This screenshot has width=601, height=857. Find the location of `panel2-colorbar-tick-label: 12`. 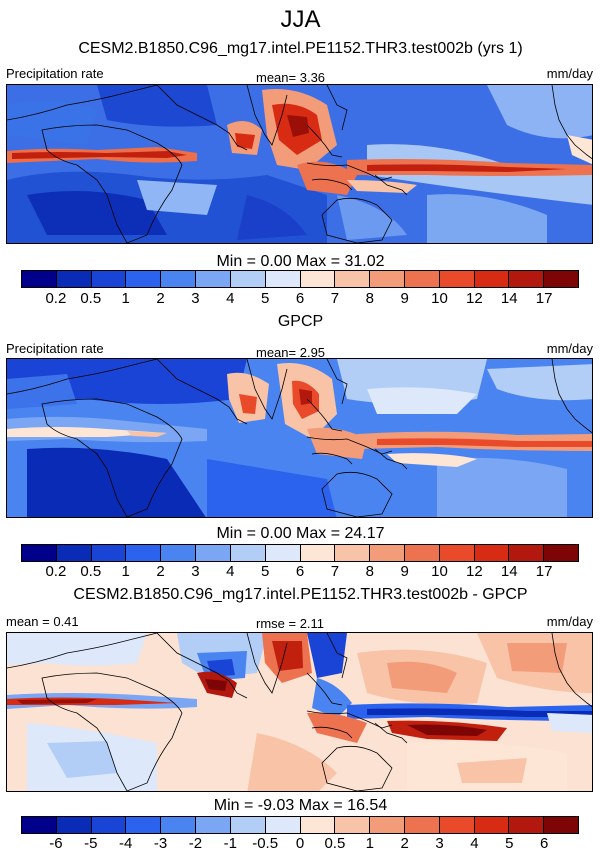

panel2-colorbar-tick-label: 12 is located at coordinates (474, 571).